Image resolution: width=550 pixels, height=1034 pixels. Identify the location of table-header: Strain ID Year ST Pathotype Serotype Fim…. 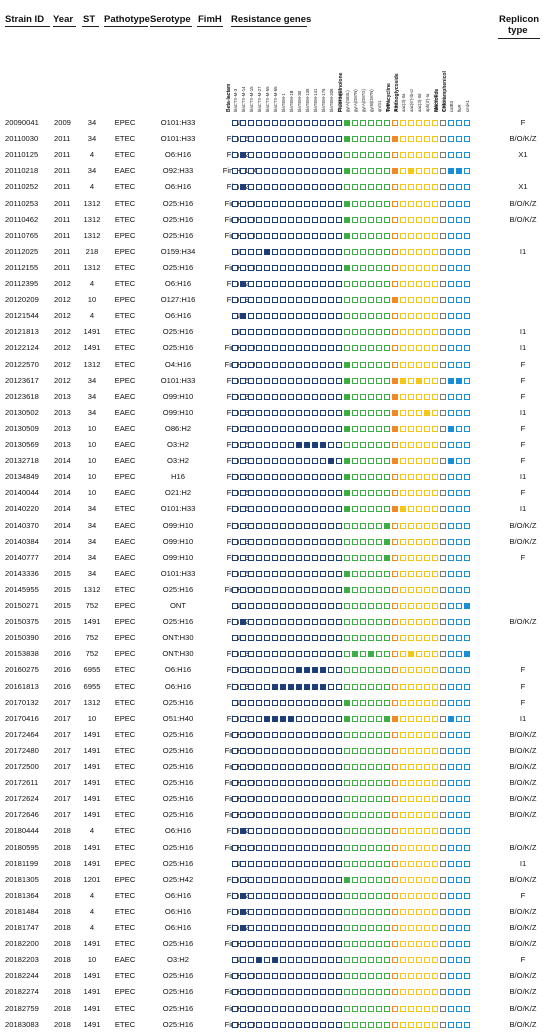
(275, 70).